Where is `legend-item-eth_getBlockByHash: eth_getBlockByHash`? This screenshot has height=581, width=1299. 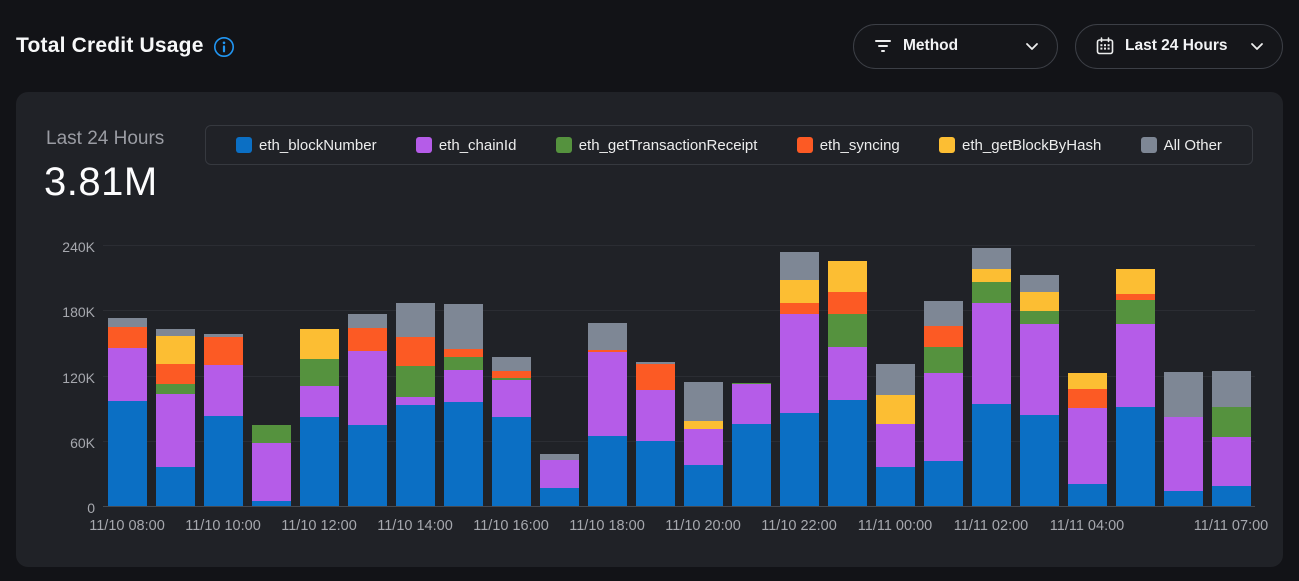
legend-item-eth_getBlockByHash: eth_getBlockByHash is located at coordinates (1020, 145).